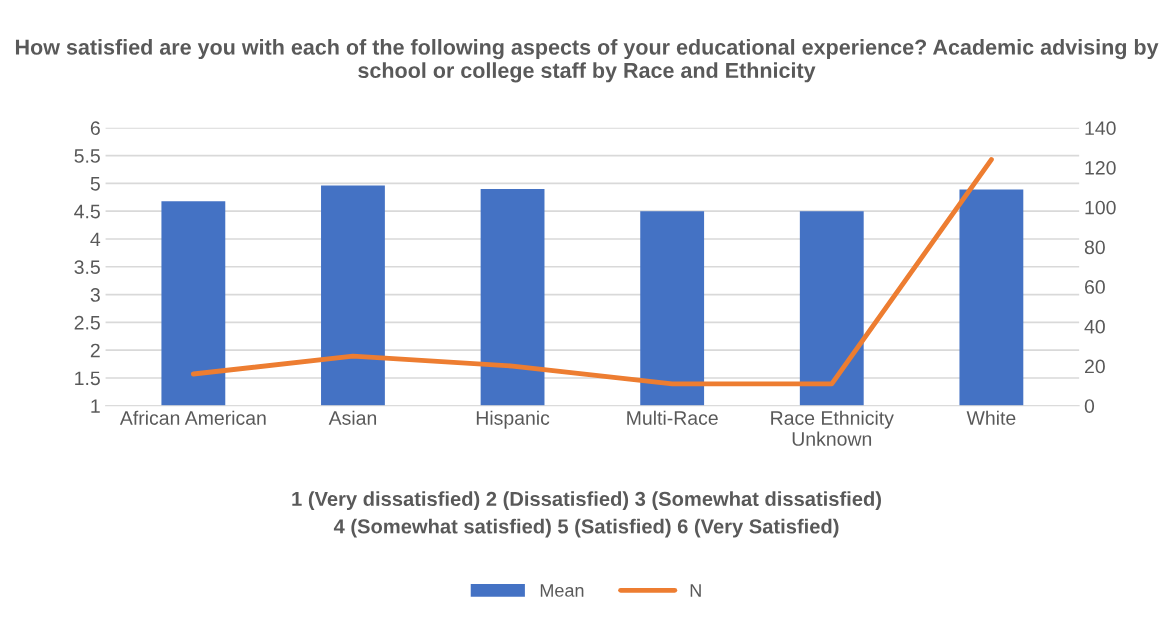  Describe the element at coordinates (1094, 326) in the screenshot. I see `y2-tick-label: 40` at that location.